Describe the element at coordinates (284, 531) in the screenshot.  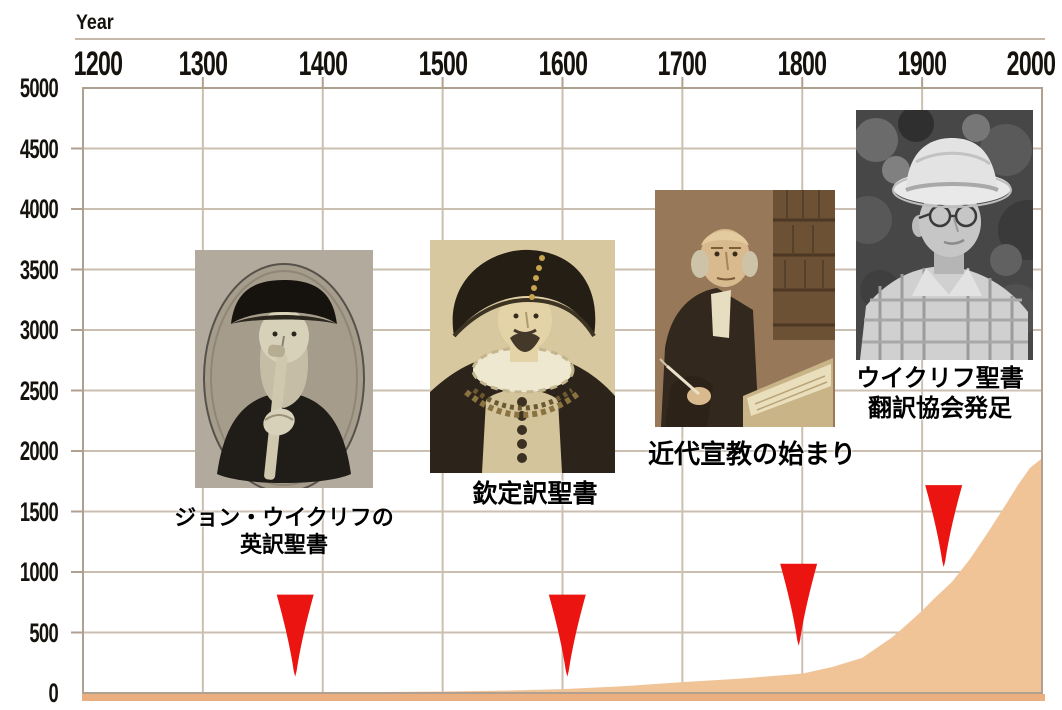
I see `wycliffe-english-bible-caption: ジョン・ウイクリフの 英訳聖書` at that location.